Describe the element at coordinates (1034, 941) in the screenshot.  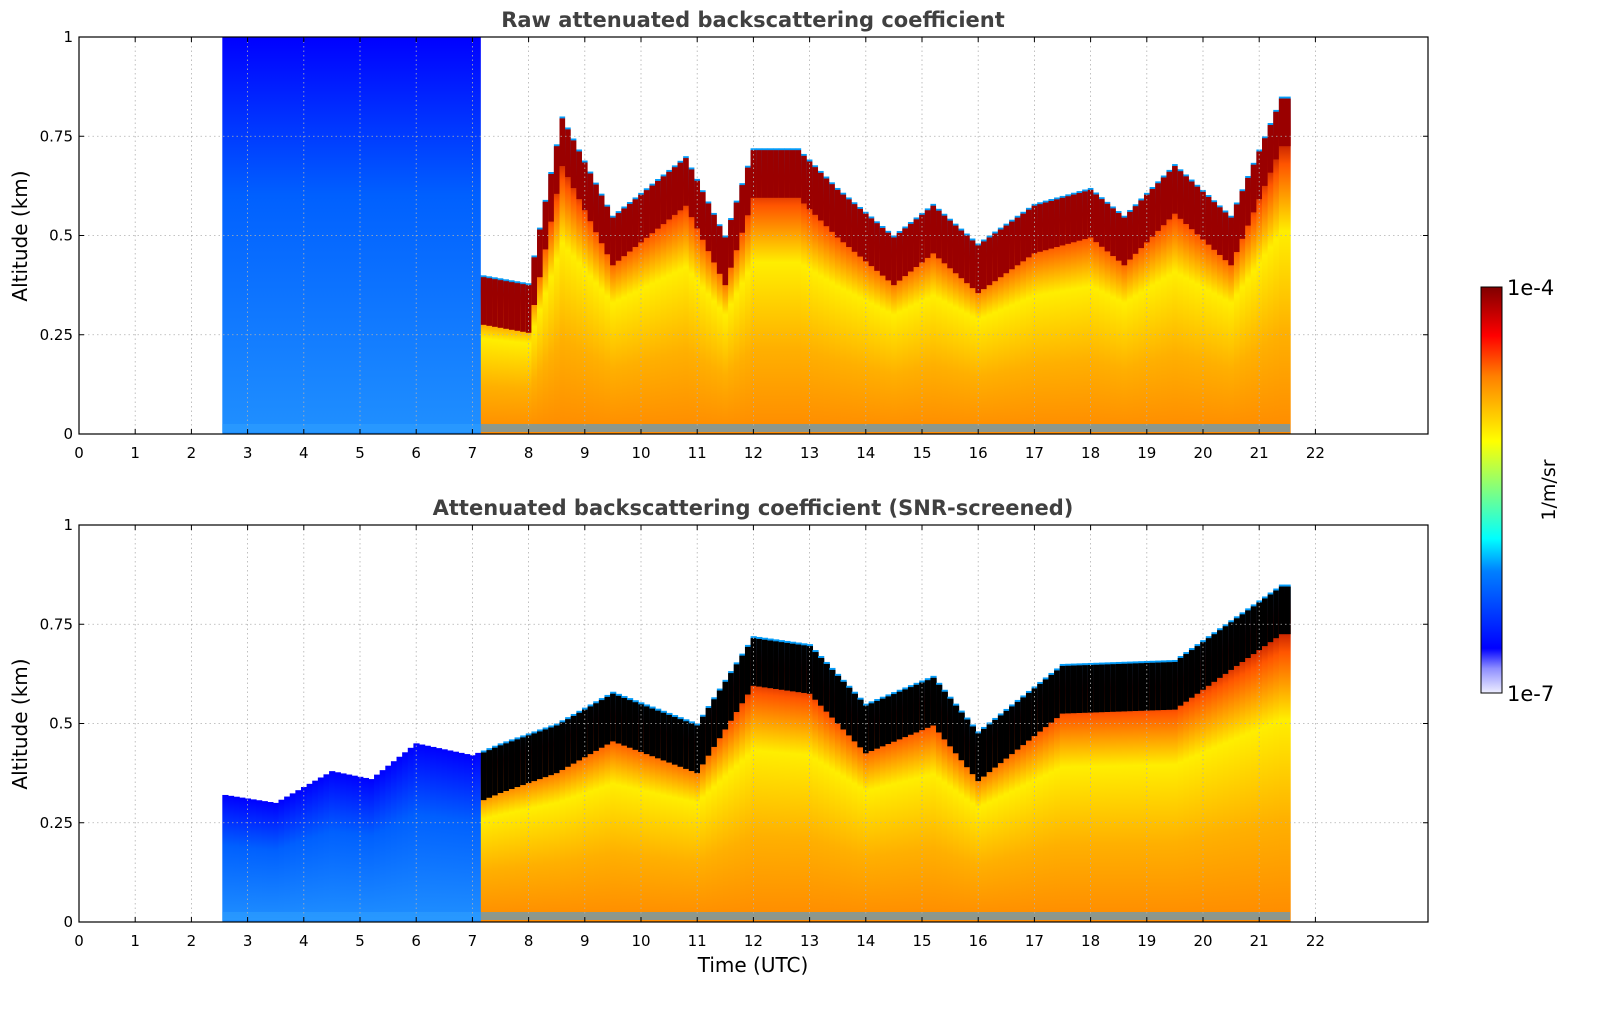
I see `x-tick-label: 17` at that location.